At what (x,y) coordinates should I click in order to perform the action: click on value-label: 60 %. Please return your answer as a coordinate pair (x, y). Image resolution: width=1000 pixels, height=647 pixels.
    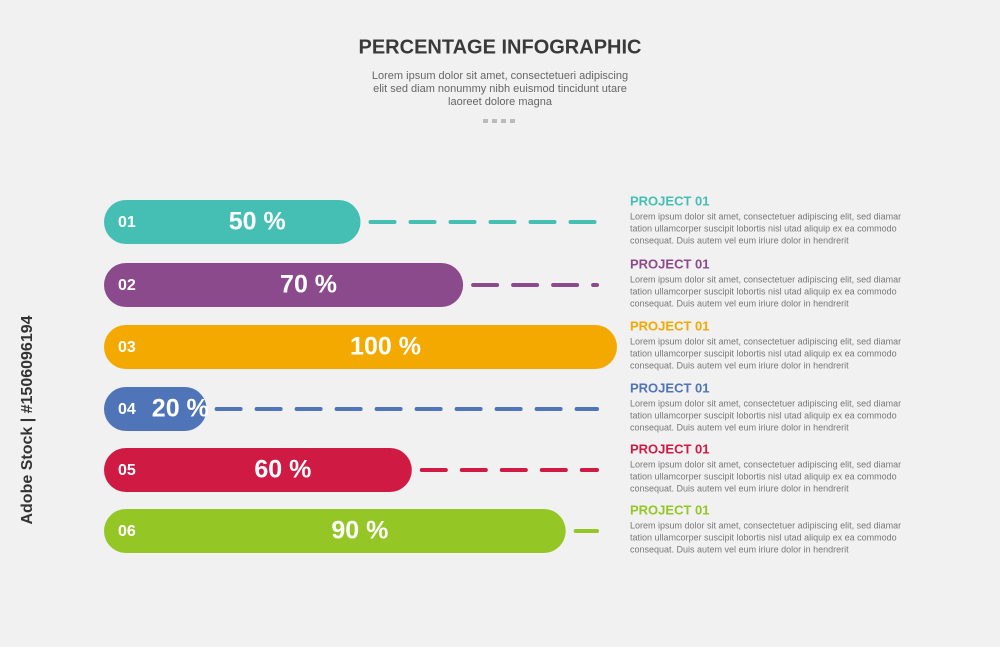
    Looking at the image, I should click on (282, 470).